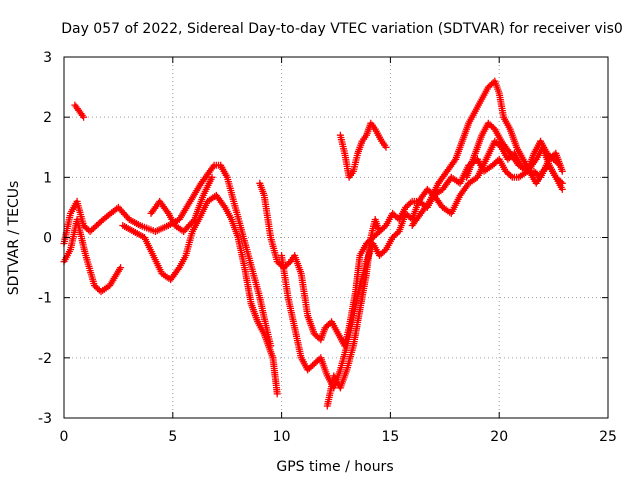 Image resolution: width=640 pixels, height=480 pixels. What do you see at coordinates (390, 437) in the screenshot?
I see `x-tick-label: 15` at bounding box center [390, 437].